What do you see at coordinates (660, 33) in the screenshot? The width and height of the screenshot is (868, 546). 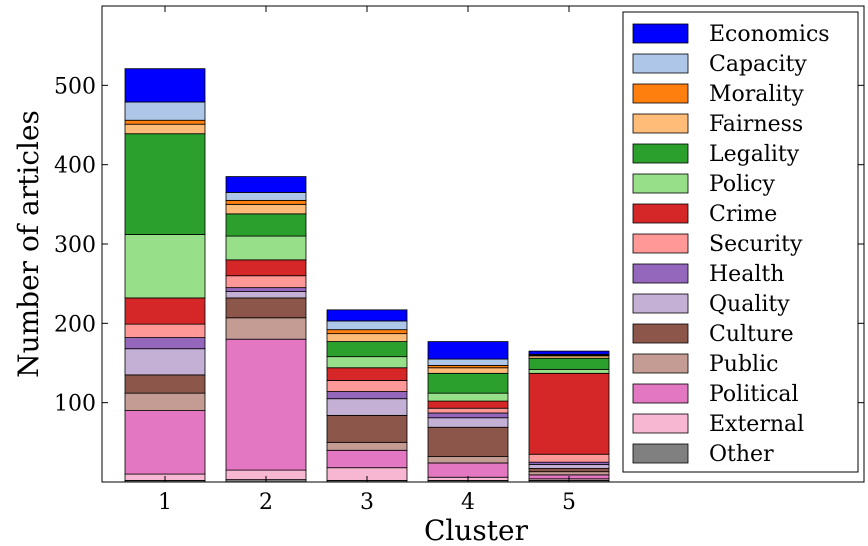 I see `legend-swatch-economics` at bounding box center [660, 33].